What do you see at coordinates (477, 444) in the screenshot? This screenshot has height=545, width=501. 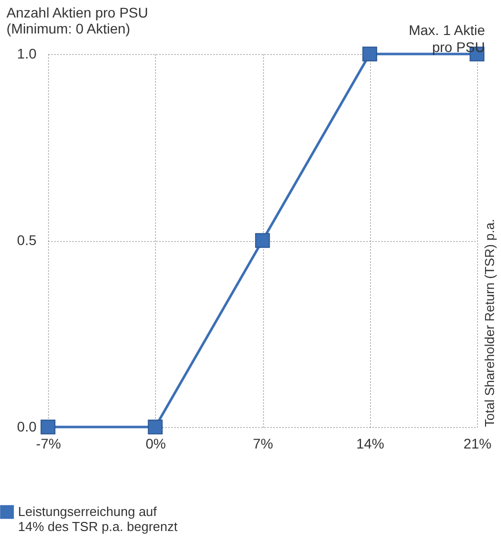 I see `x-tick-label: 21%` at bounding box center [477, 444].